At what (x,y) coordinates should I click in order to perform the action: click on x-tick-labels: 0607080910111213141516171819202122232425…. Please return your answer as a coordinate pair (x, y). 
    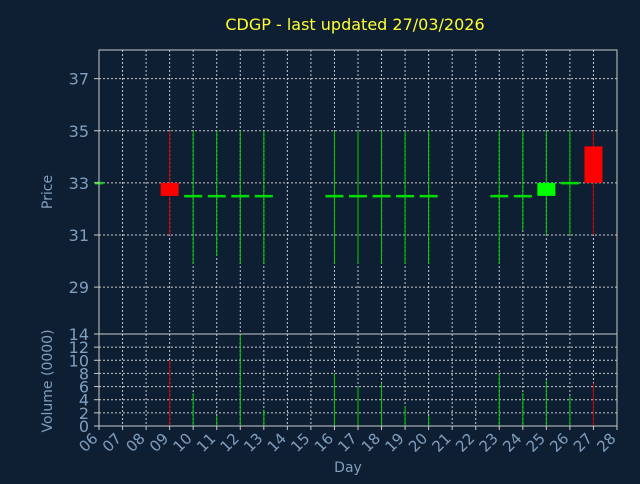
    Looking at the image, I should click on (347, 441).